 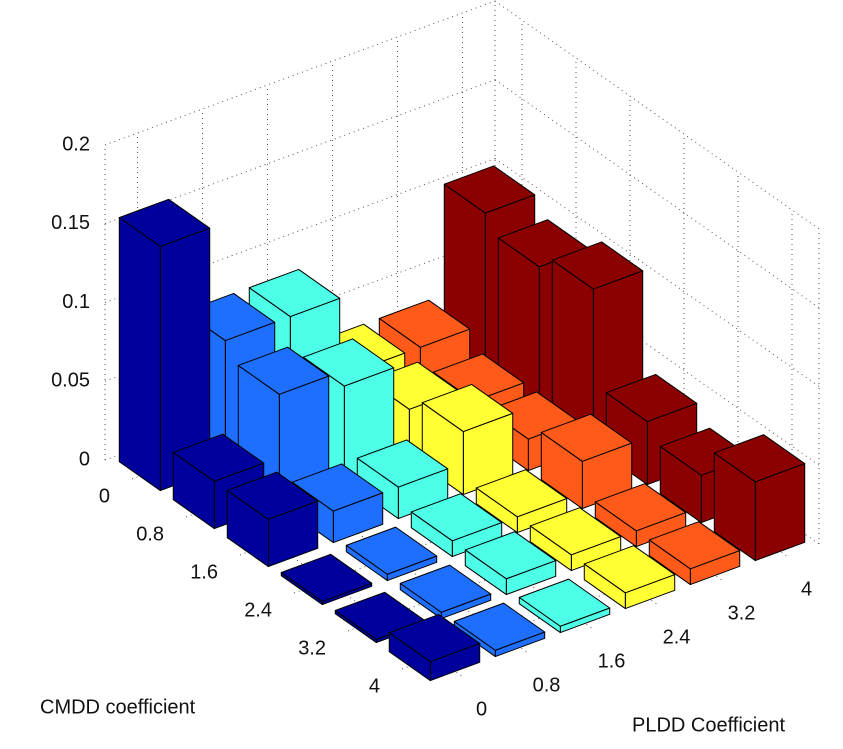 I want to click on z-tick-label: 0.1, so click(x=76, y=302).